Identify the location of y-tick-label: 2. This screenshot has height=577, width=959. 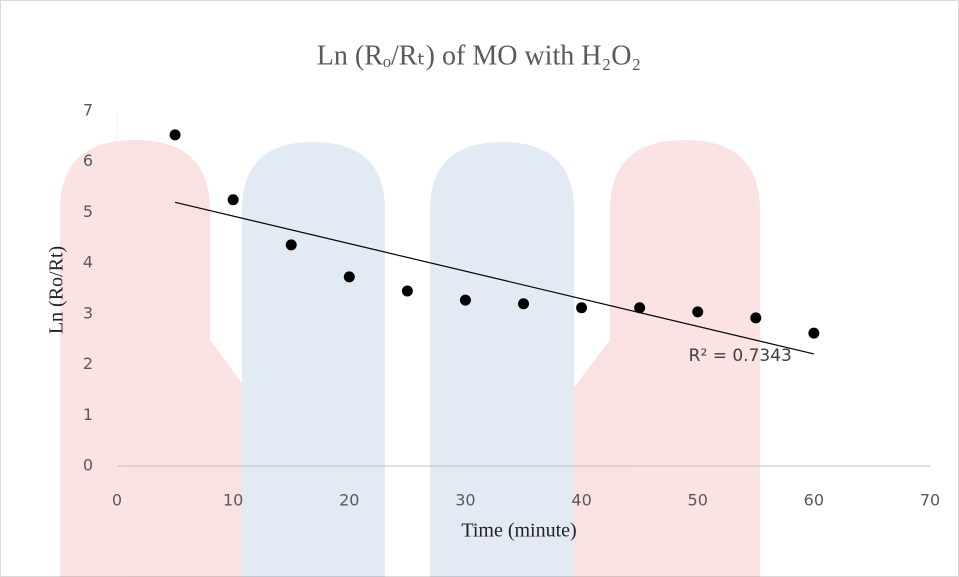
(88, 363).